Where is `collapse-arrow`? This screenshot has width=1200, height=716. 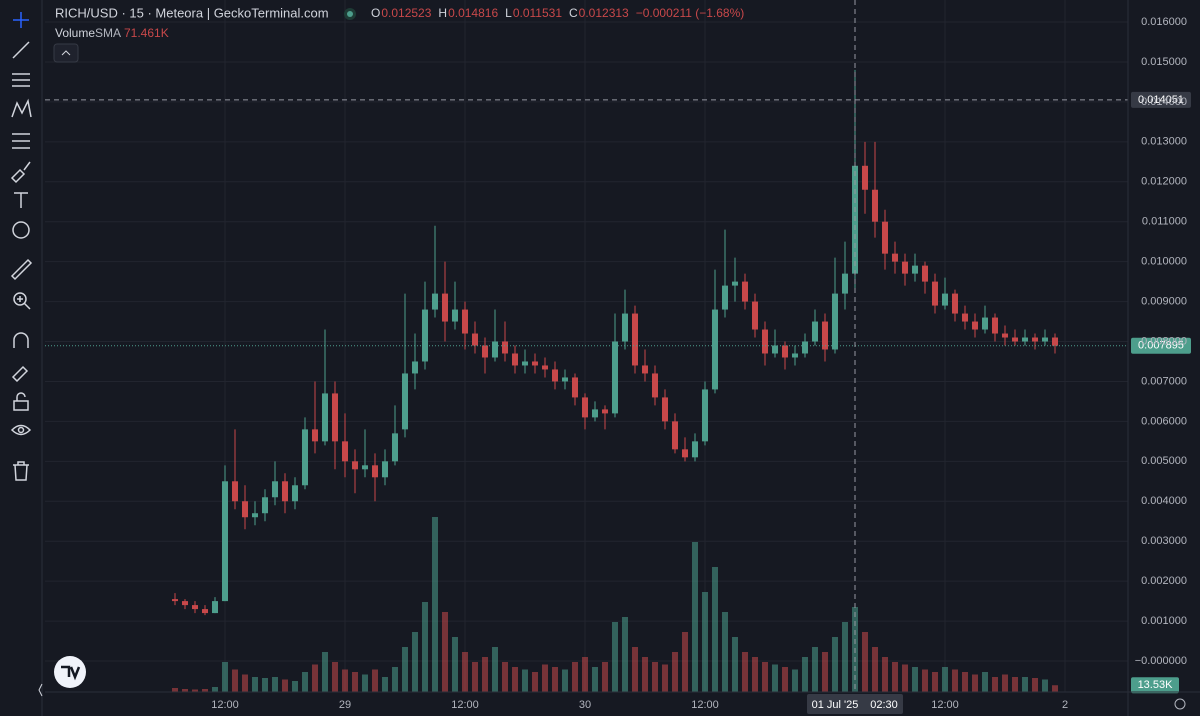
collapse-arrow is located at coordinates (66, 53).